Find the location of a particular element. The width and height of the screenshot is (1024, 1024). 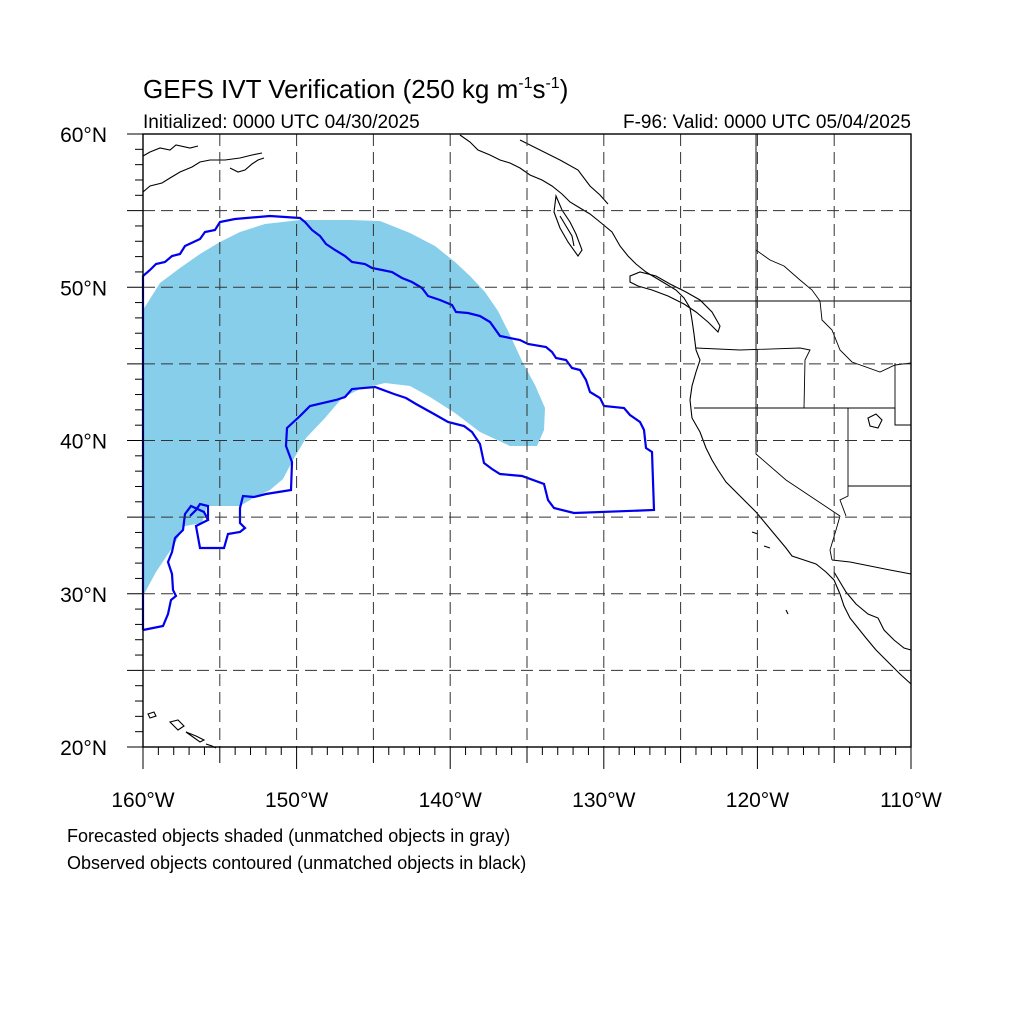

observed-ivt-contour-inner is located at coordinates (199, 511).